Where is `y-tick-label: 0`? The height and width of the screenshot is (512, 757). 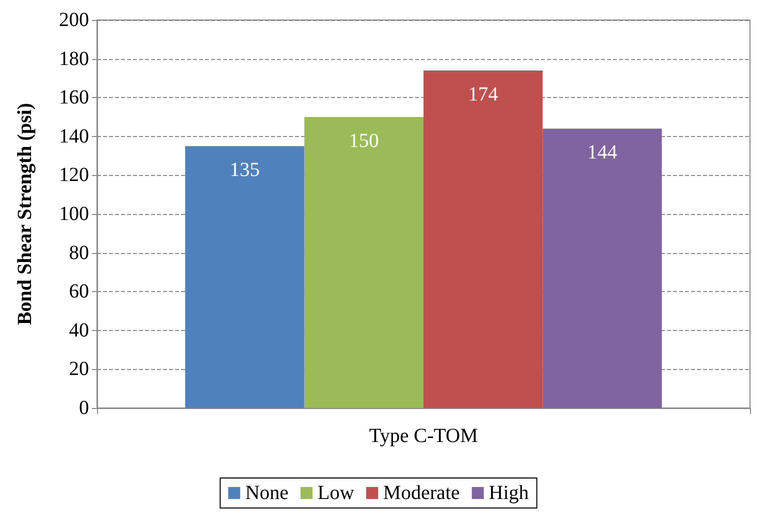 y-tick-label: 0 is located at coordinates (84, 408).